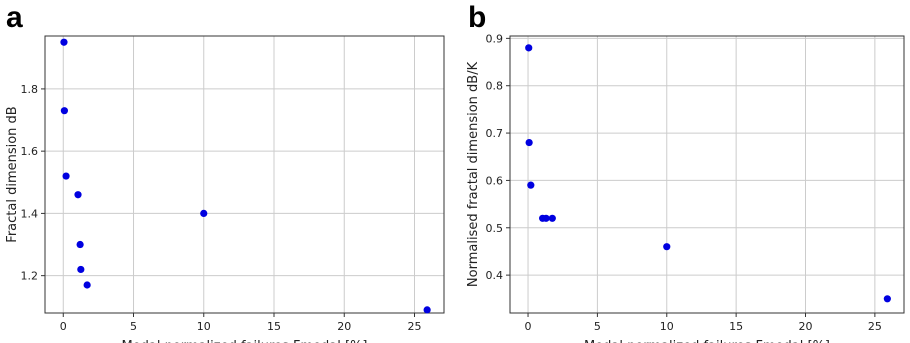 This screenshot has width=910, height=343. Describe the element at coordinates (473, 174) in the screenshot. I see `y-axis-title: Normalised fractal dimension dB/K` at that location.